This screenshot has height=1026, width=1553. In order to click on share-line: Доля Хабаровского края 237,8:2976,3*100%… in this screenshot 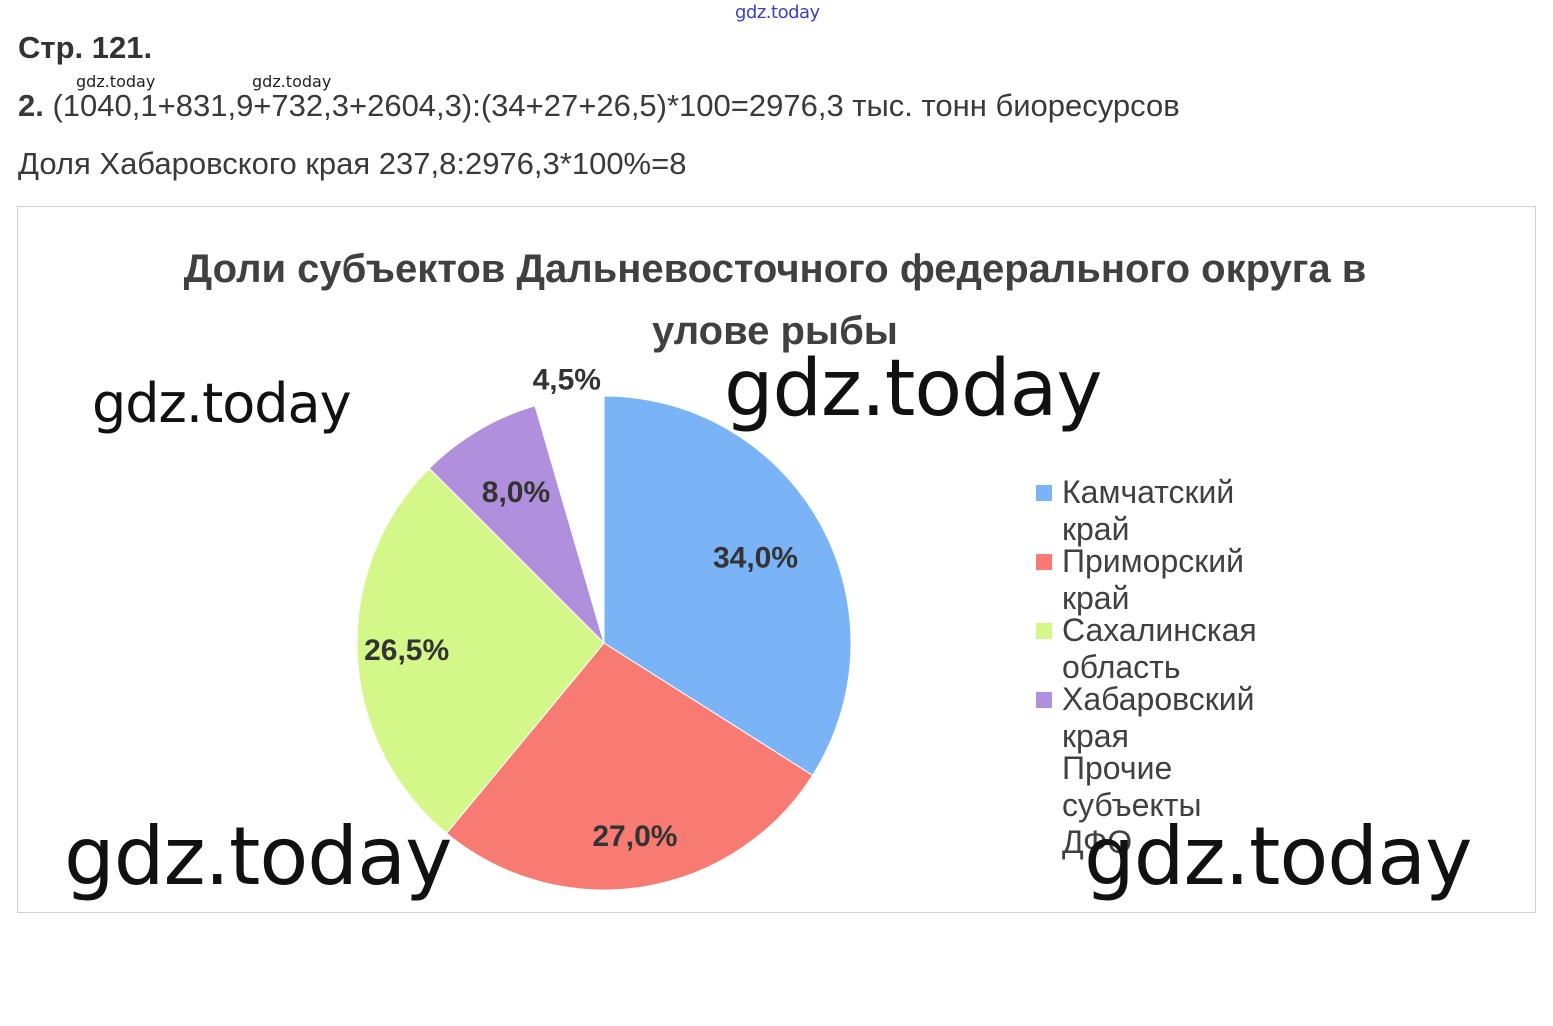, I will do `click(352, 163)`.